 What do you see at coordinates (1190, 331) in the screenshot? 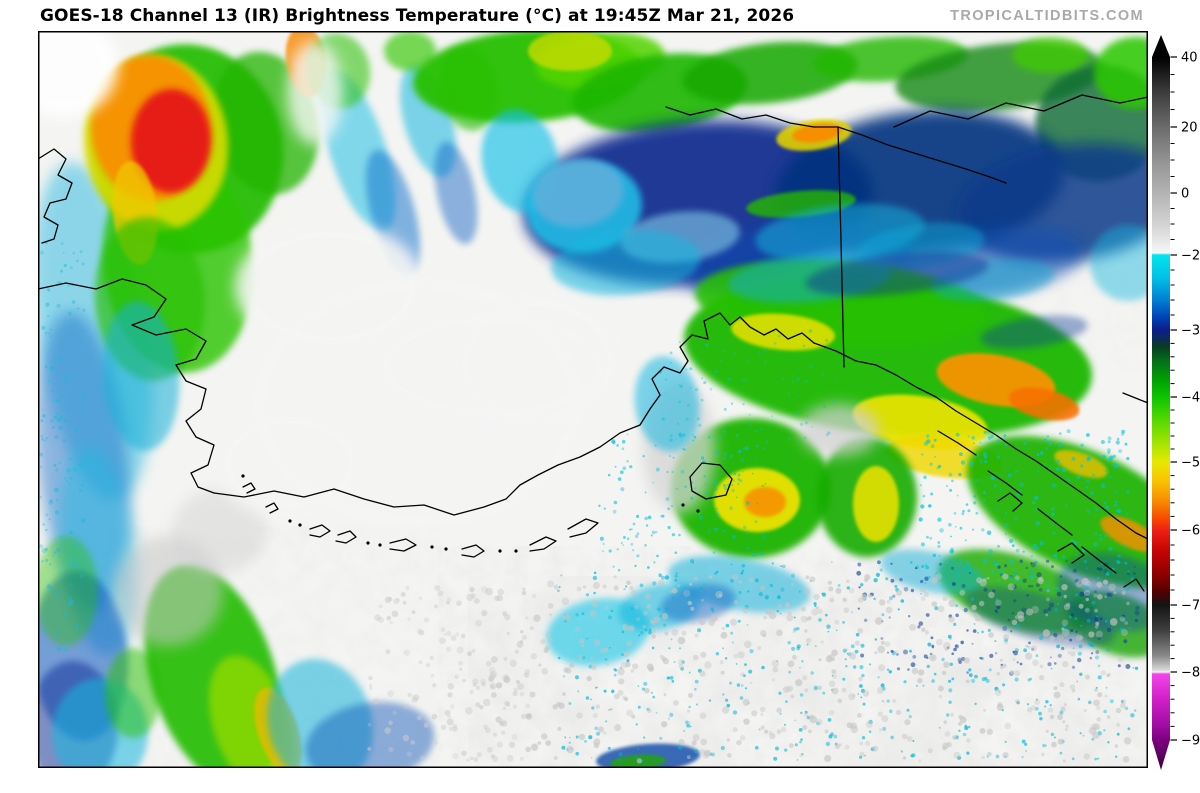
I see `colorbar-tick-label: −30` at bounding box center [1190, 331].